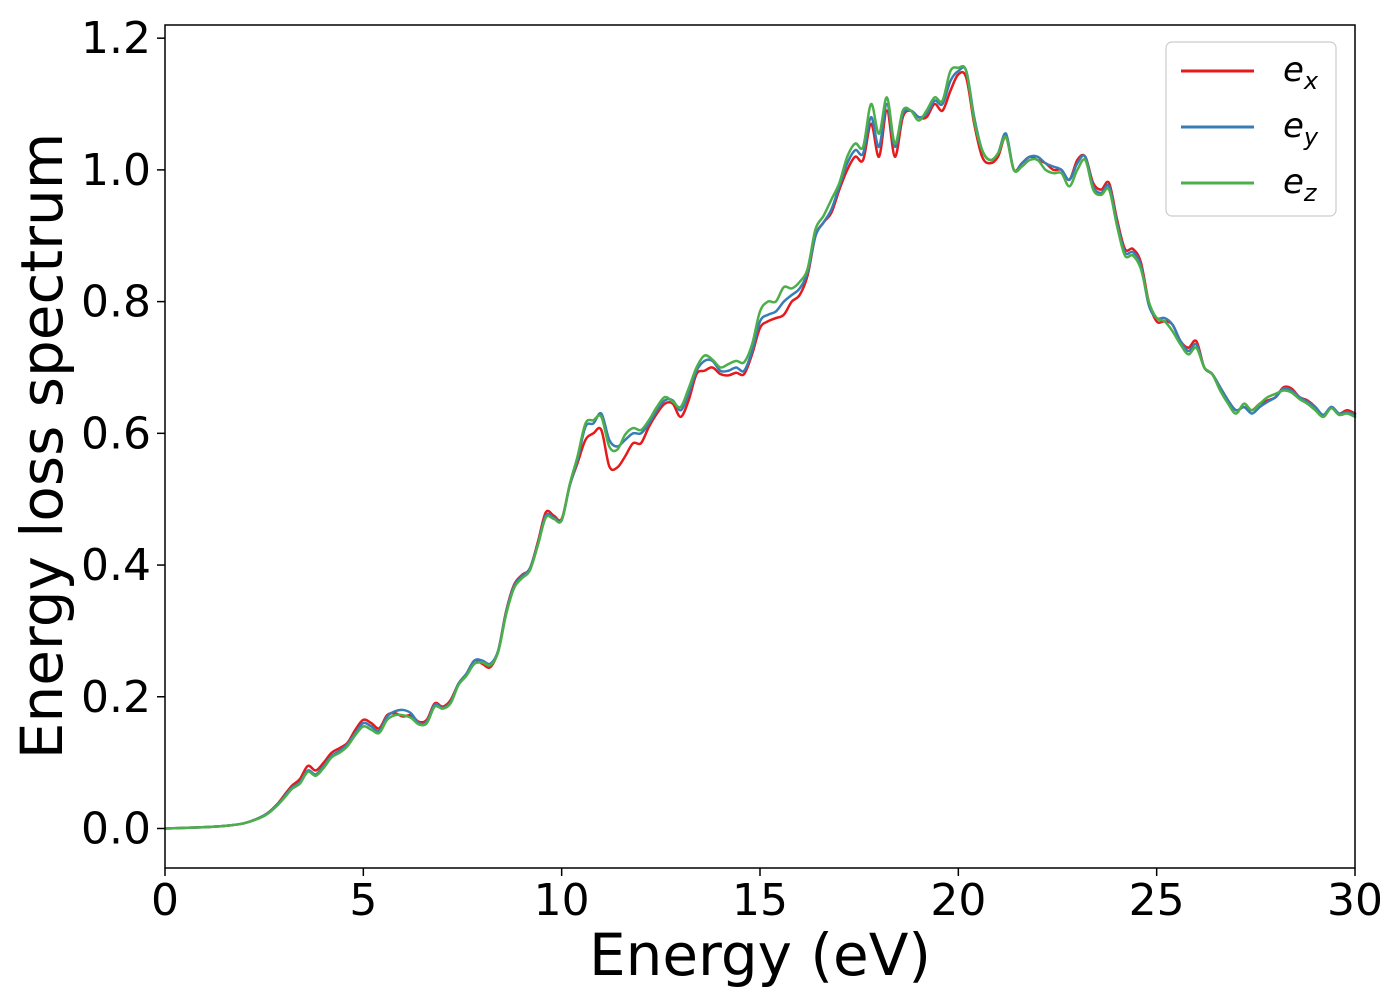 This screenshot has height=1000, width=1400. Describe the element at coordinates (958, 900) in the screenshot. I see `x-tick-label: 20` at that location.